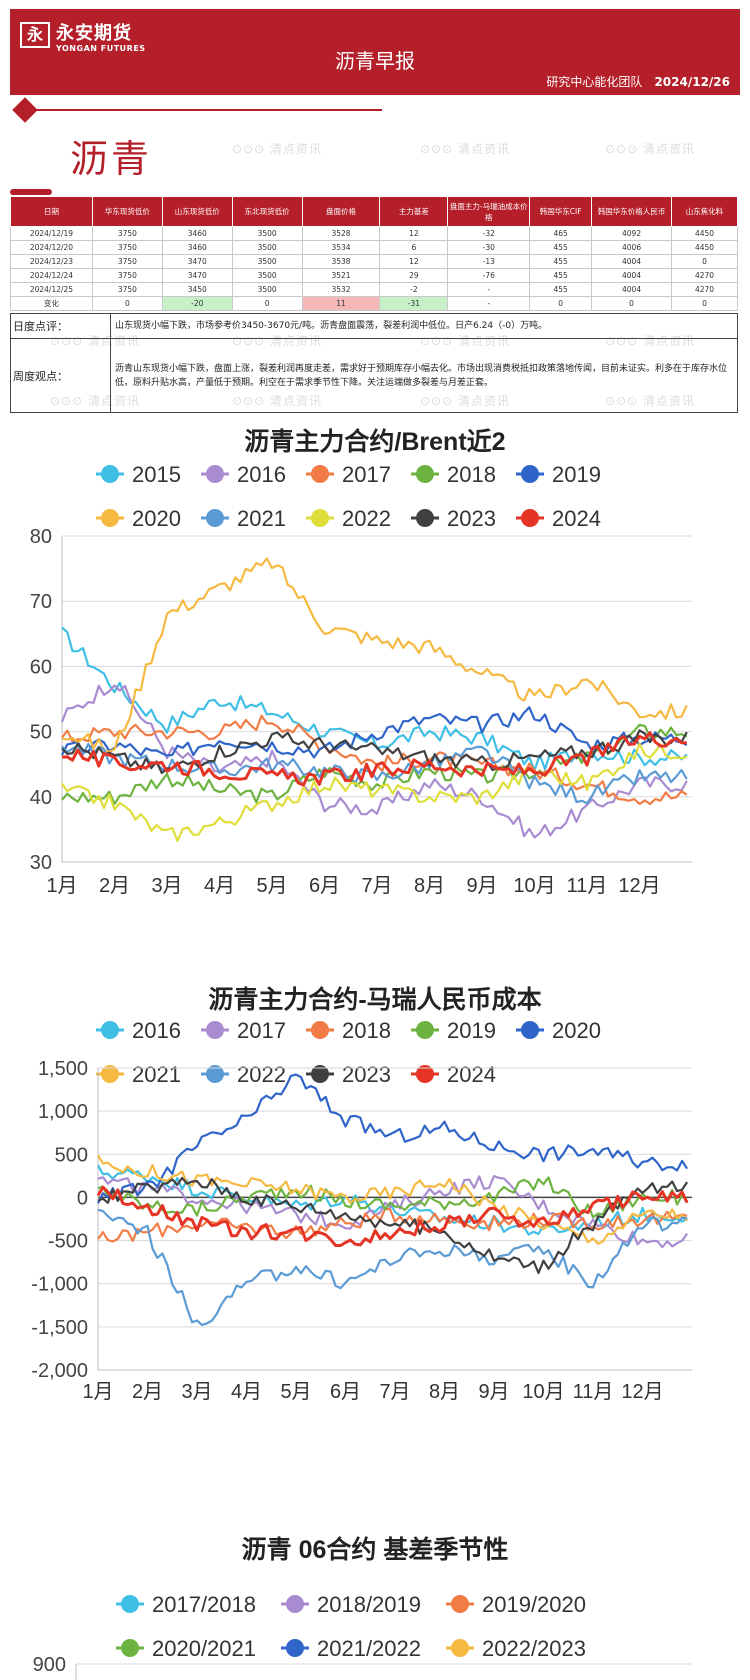 This screenshot has width=750, height=1680. I want to click on y-tick-label: 80, so click(41, 537).